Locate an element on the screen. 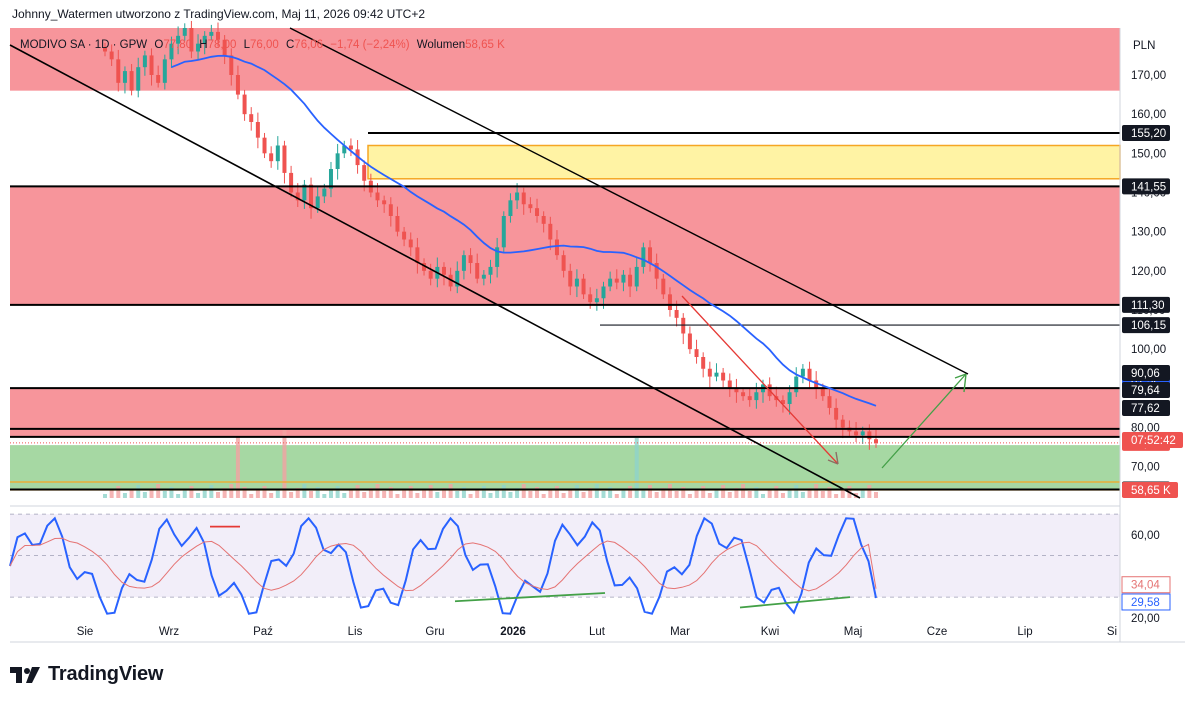  rsi-line is located at coordinates (443, 565).